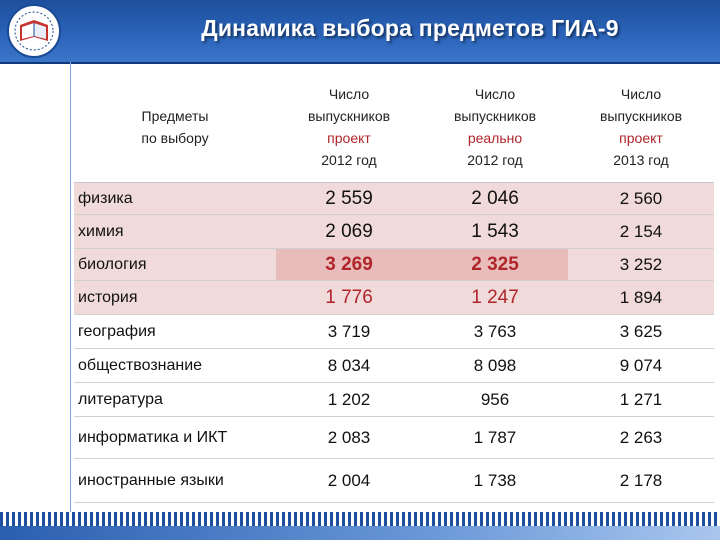 The height and width of the screenshot is (540, 720). What do you see at coordinates (175, 116) in the screenshot?
I see `header-line: Предметы` at bounding box center [175, 116].